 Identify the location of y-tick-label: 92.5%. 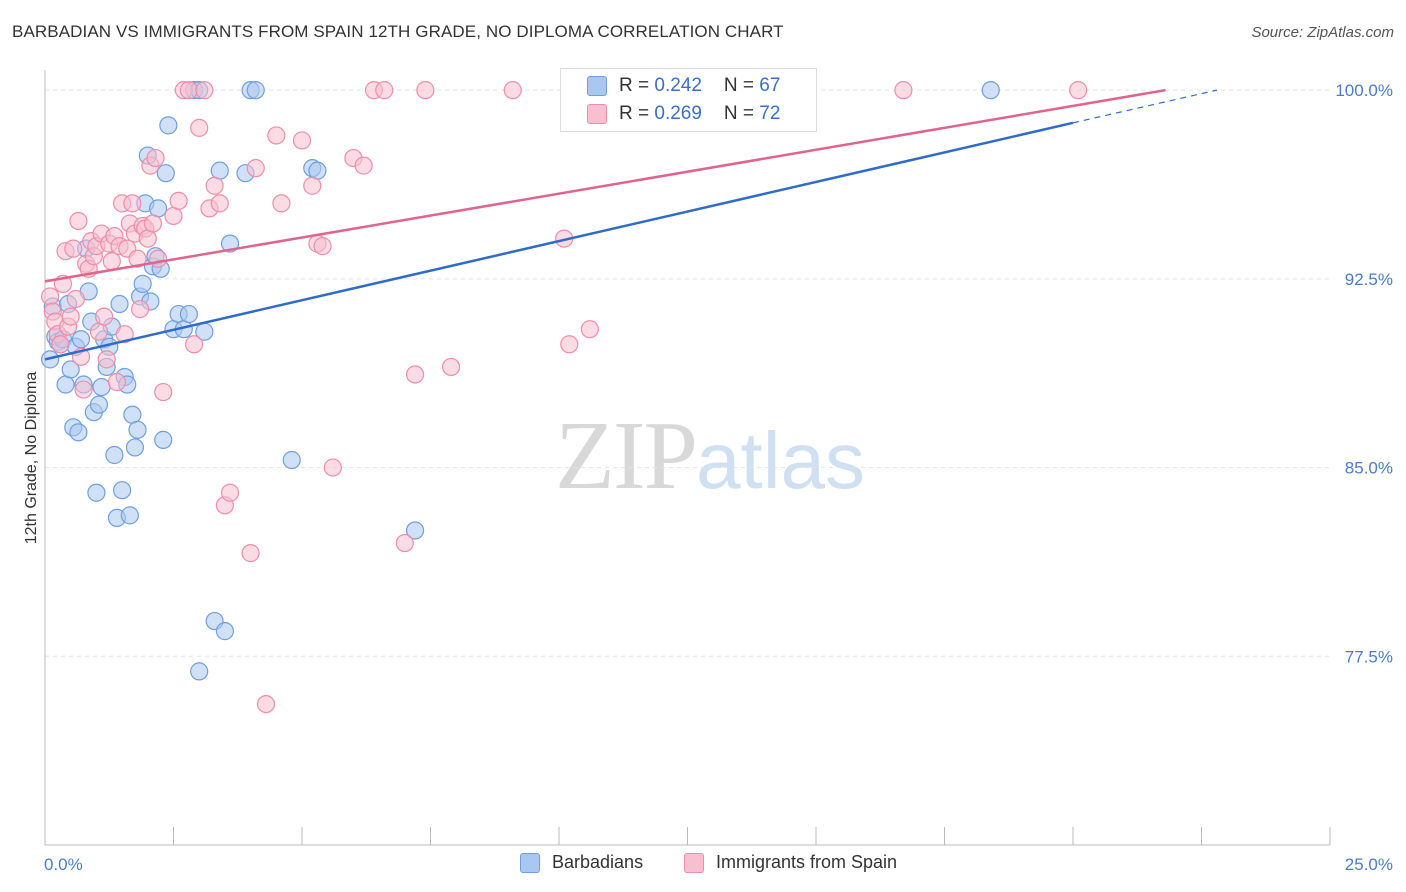
(1369, 279).